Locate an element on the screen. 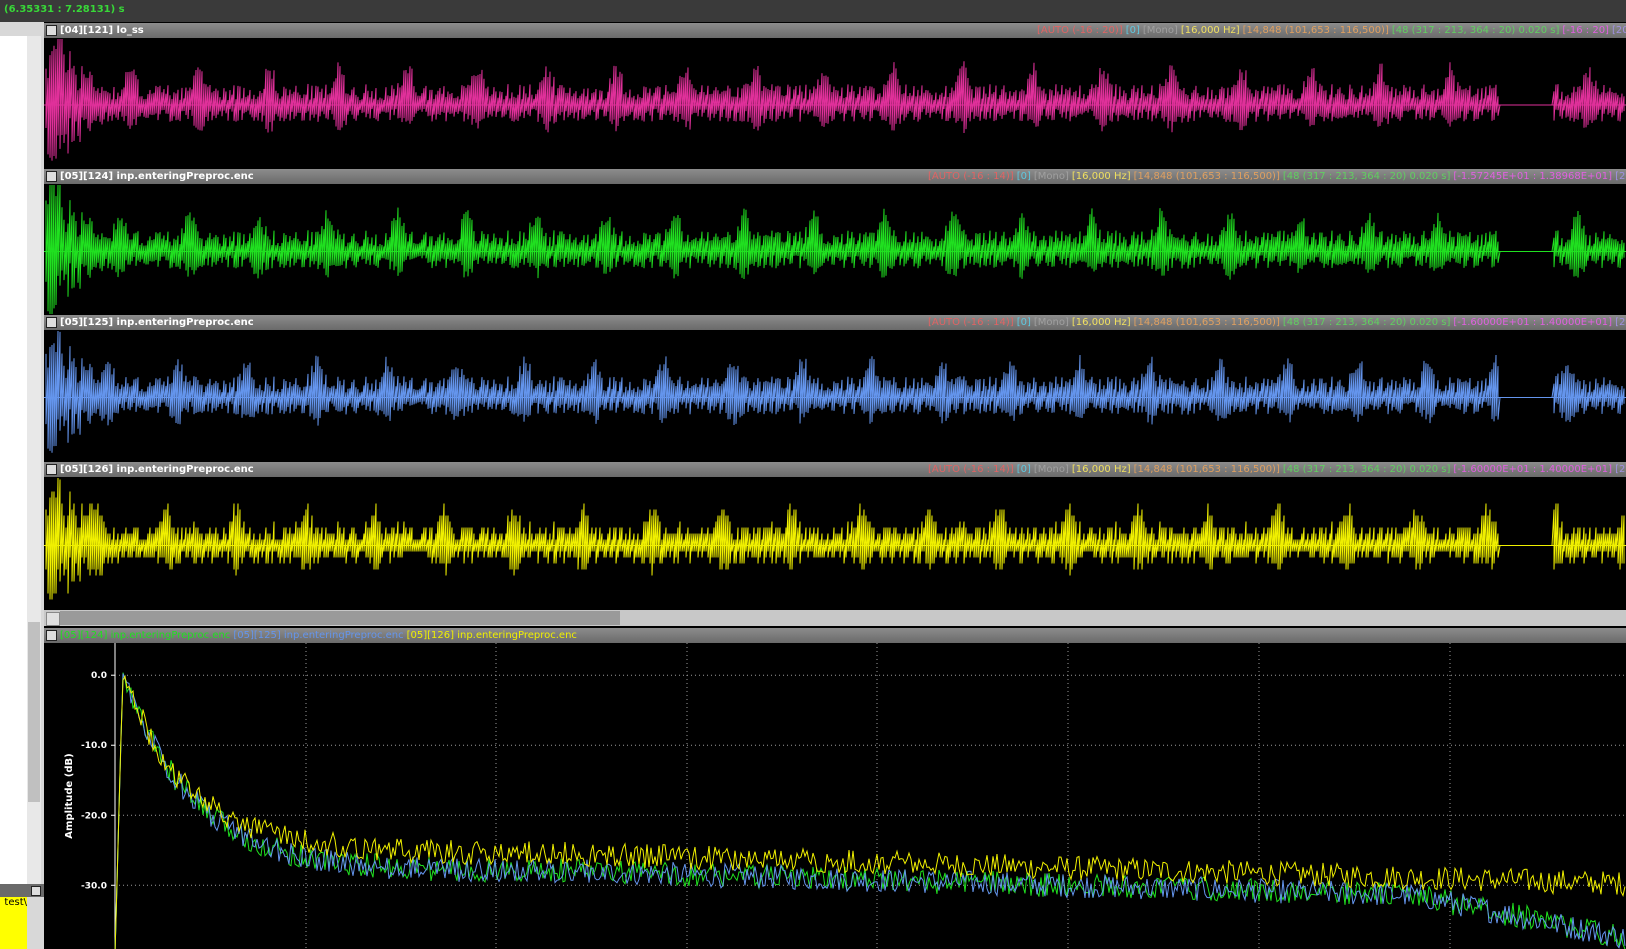 This screenshot has height=949, width=1626. y-tick-label: 0.0 is located at coordinates (99, 676).